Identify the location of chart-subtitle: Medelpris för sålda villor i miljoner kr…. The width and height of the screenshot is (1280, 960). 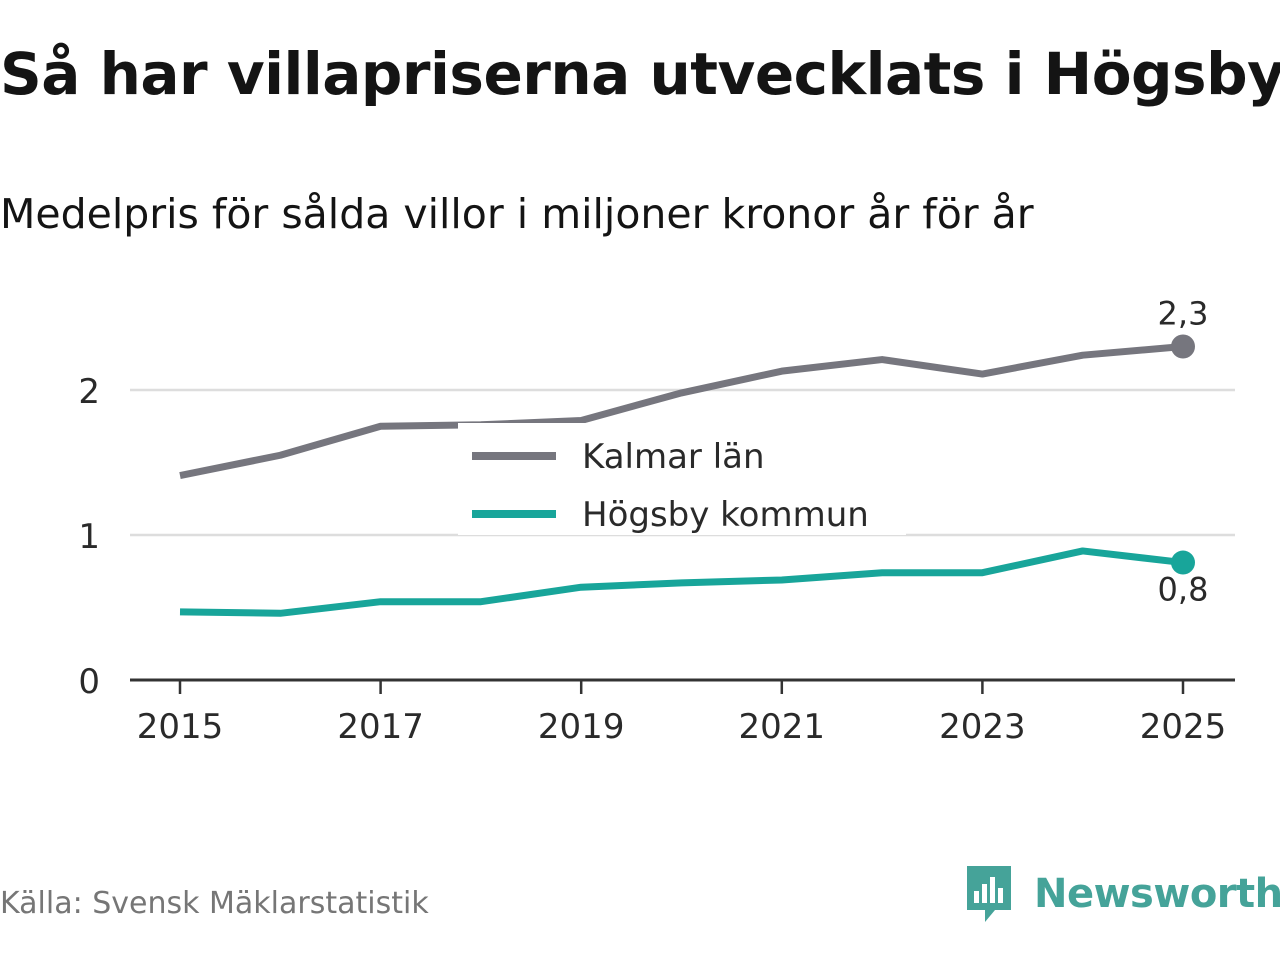
(517, 214).